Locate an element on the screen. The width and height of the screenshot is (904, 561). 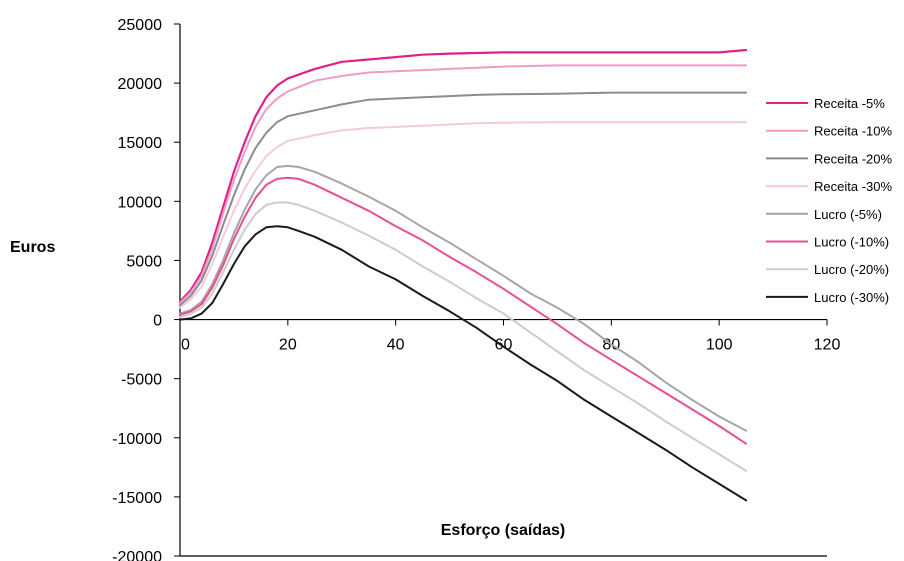
legend-label: Lucro (-10%) is located at coordinates (851, 242).